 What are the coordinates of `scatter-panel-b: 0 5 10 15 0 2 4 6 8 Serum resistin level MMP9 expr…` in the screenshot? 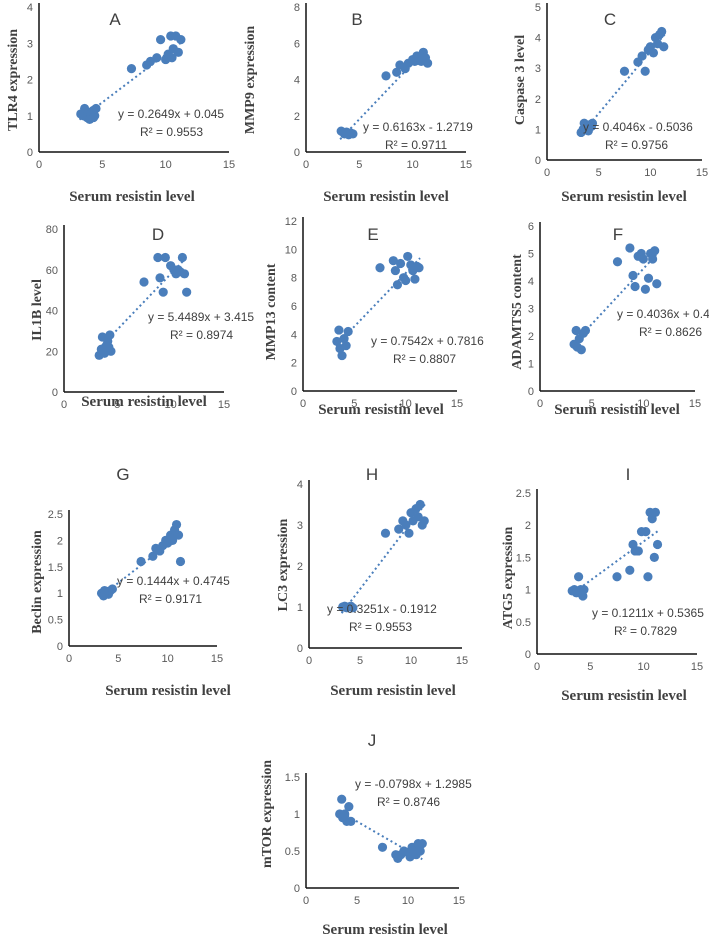 It's located at (358, 103).